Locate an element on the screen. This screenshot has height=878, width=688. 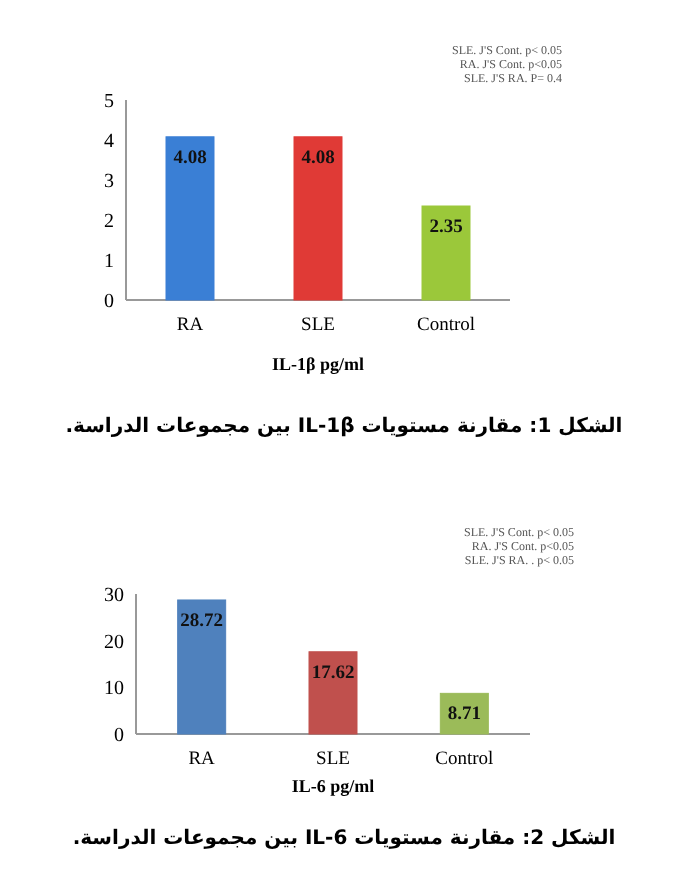
data-label: 8.71 is located at coordinates (464, 715).